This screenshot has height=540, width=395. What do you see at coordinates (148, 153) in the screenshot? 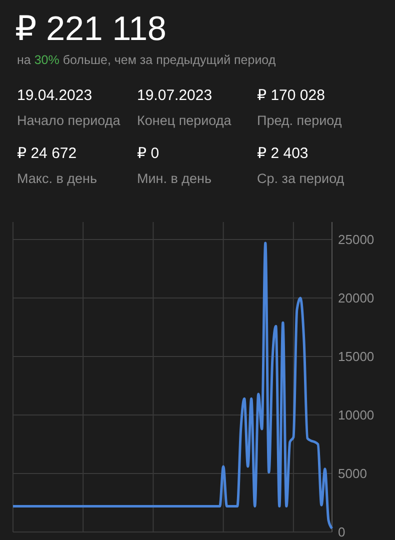
I see `text: ₽ 0` at bounding box center [148, 153].